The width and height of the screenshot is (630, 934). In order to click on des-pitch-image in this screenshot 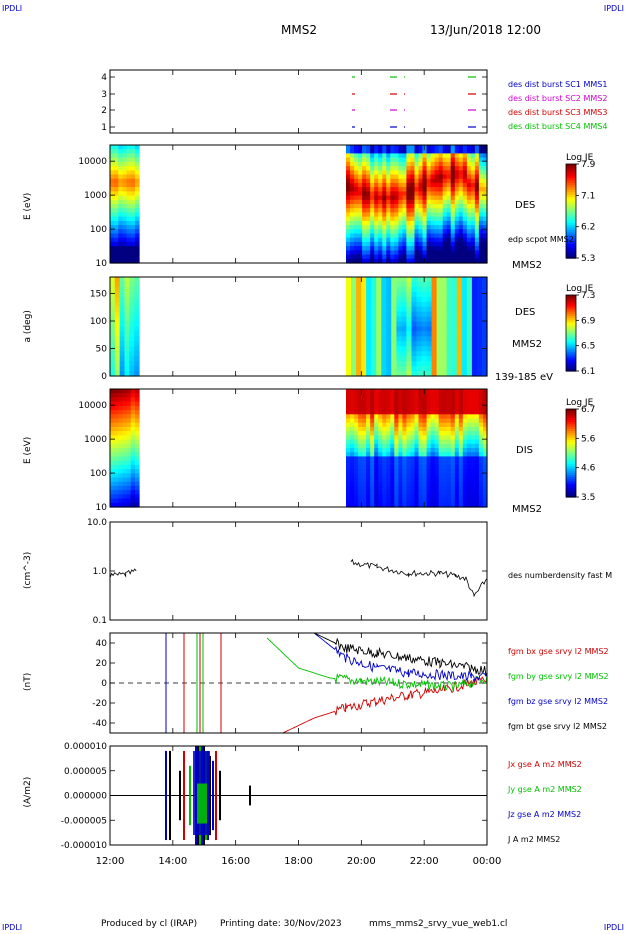, I will do `click(299, 327)`.